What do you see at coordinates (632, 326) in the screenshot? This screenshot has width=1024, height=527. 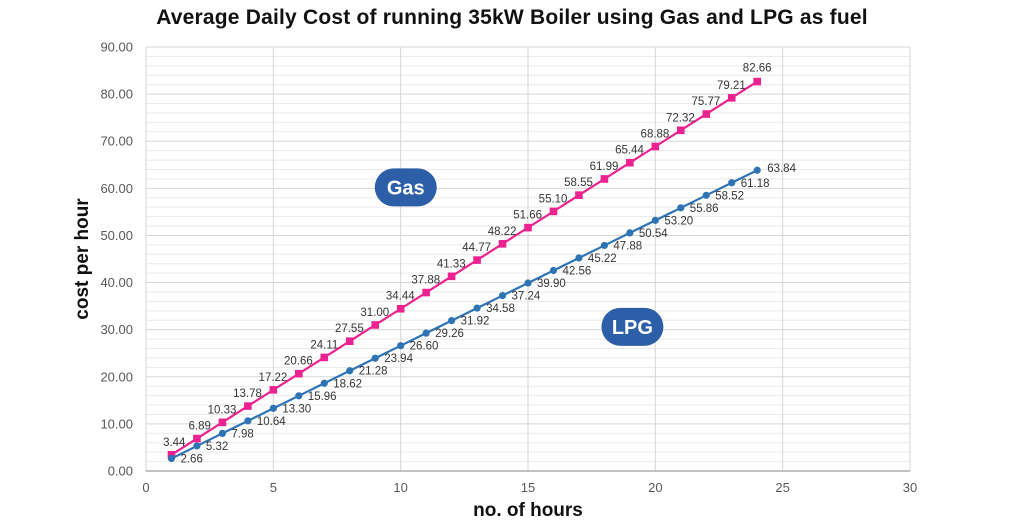 I see `lpg-badge` at bounding box center [632, 326].